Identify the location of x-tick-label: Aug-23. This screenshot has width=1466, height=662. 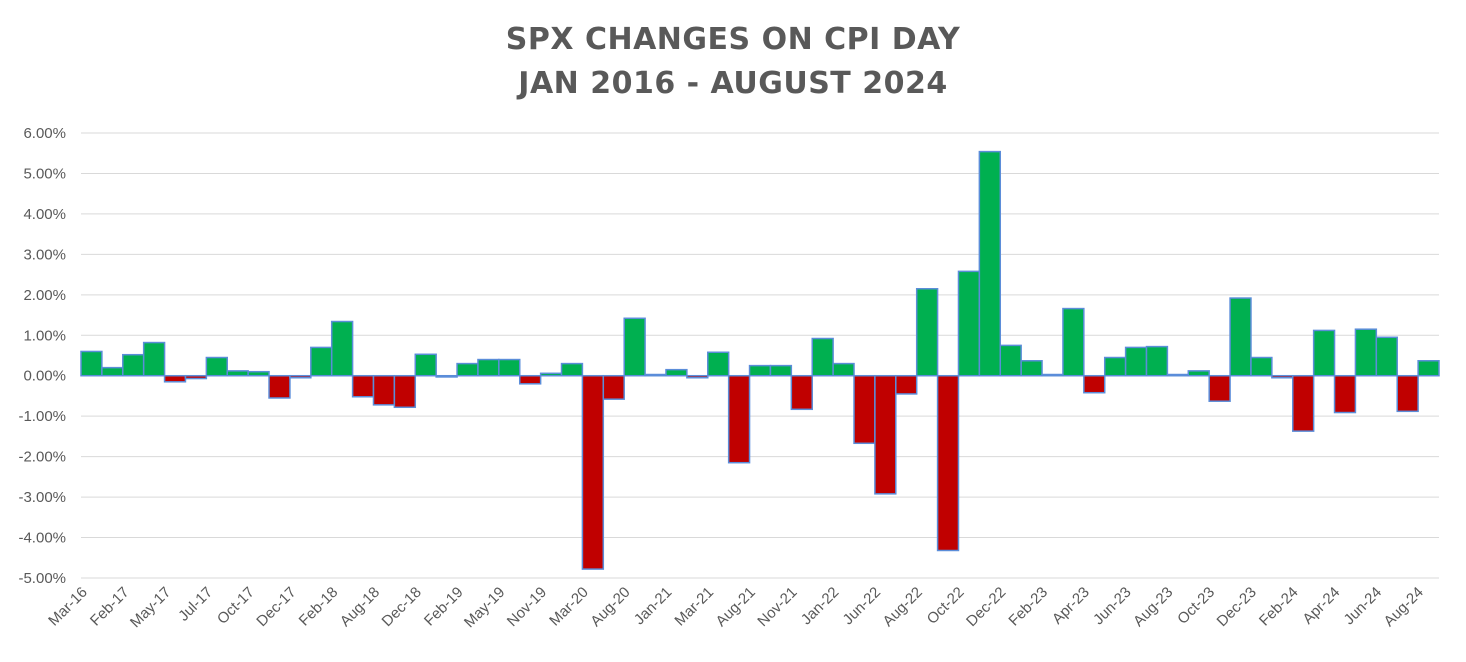
(1153, 607).